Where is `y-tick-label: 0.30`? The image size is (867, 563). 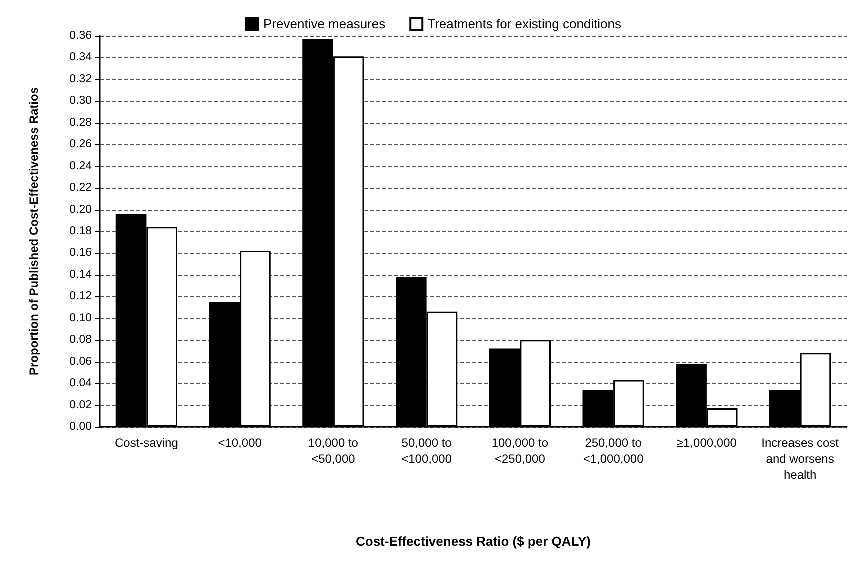
y-tick-label: 0.30 is located at coordinates (81, 101).